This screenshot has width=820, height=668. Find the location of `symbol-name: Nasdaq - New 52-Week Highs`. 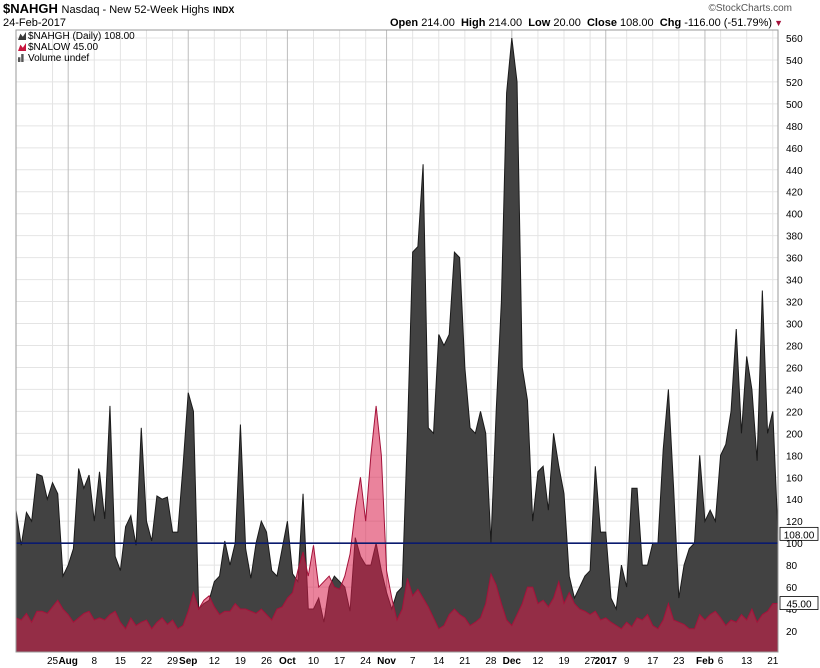

symbol-name: Nasdaq - New 52-Week Highs is located at coordinates (135, 10).